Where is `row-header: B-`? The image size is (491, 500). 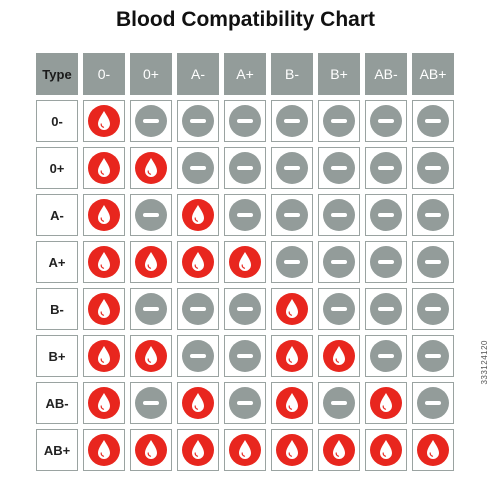
row-header: B- is located at coordinates (57, 309).